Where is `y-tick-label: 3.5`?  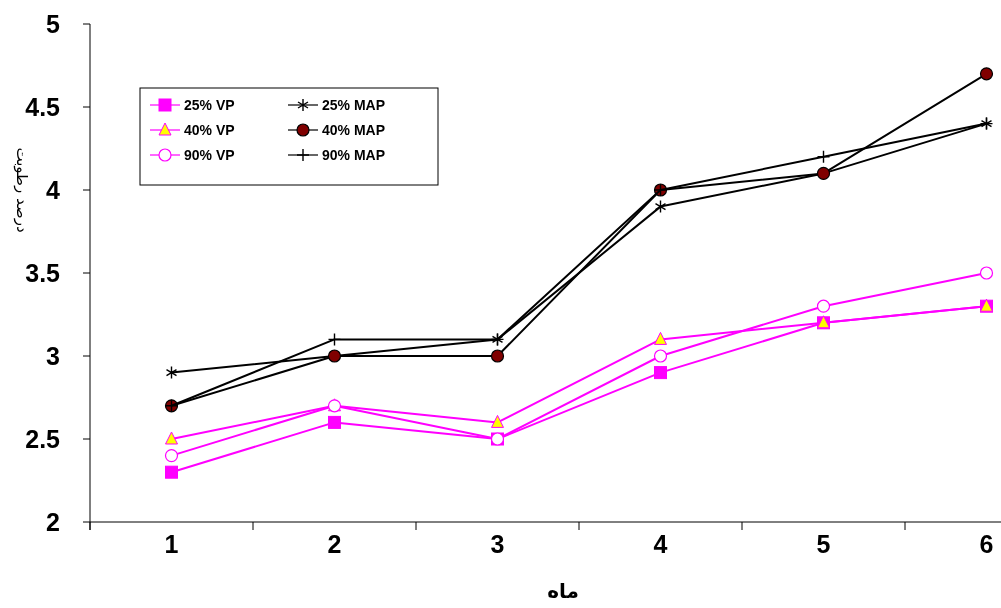 y-tick-label: 3.5 is located at coordinates (43, 272).